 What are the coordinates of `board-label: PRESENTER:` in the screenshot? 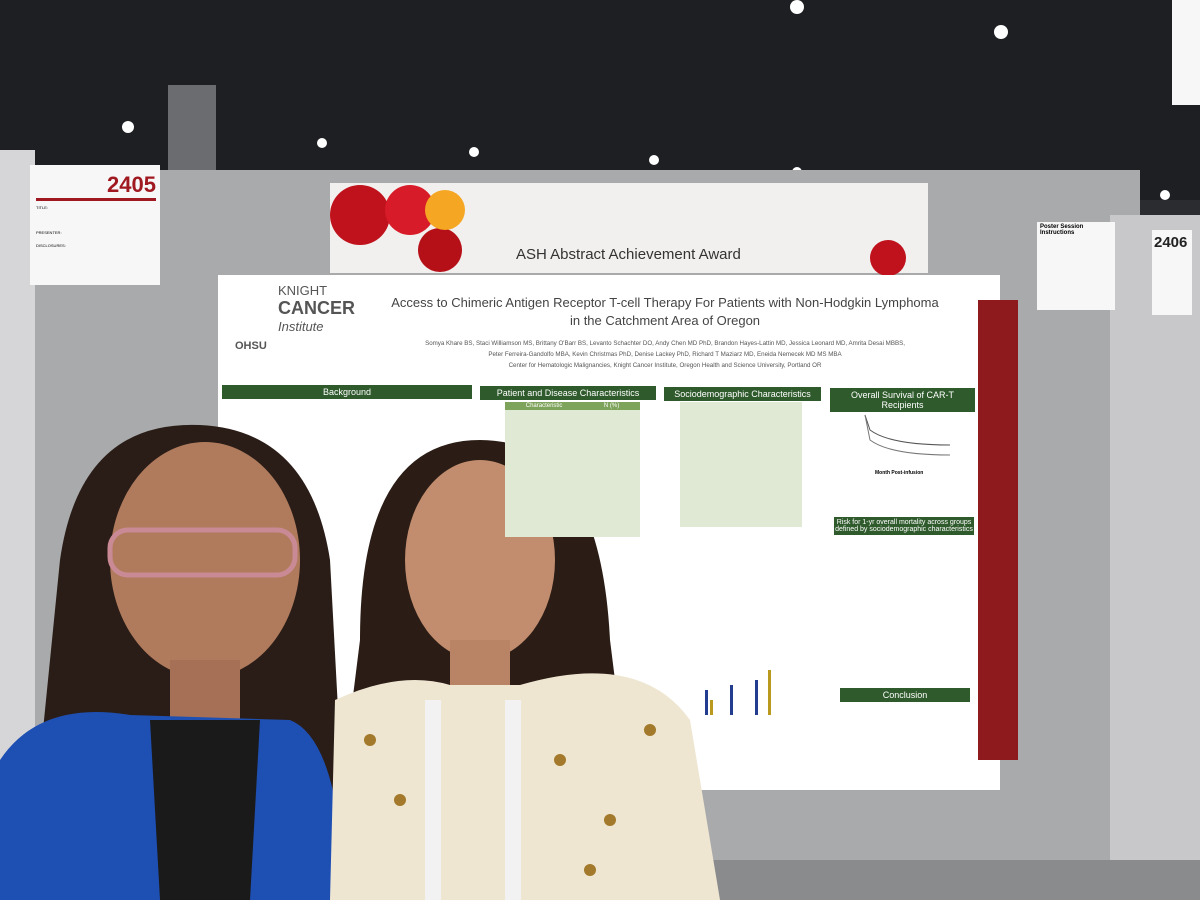 It's located at (49, 232).